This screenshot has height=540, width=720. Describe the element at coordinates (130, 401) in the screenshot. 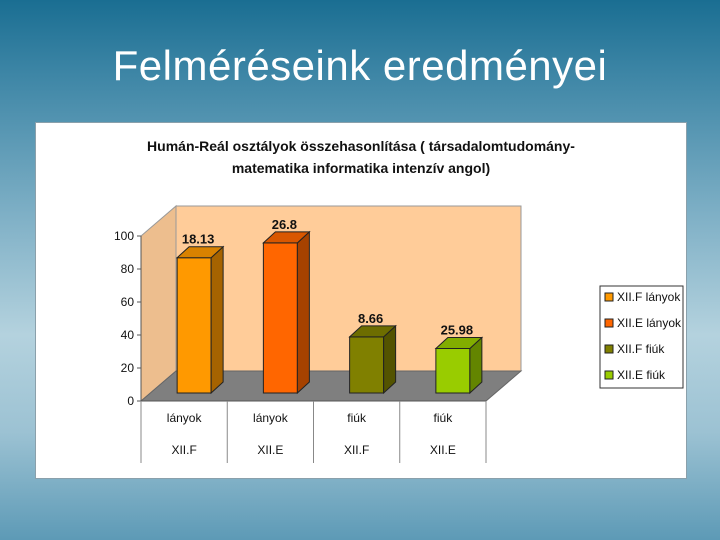

I see `y-tick-label: 0` at that location.